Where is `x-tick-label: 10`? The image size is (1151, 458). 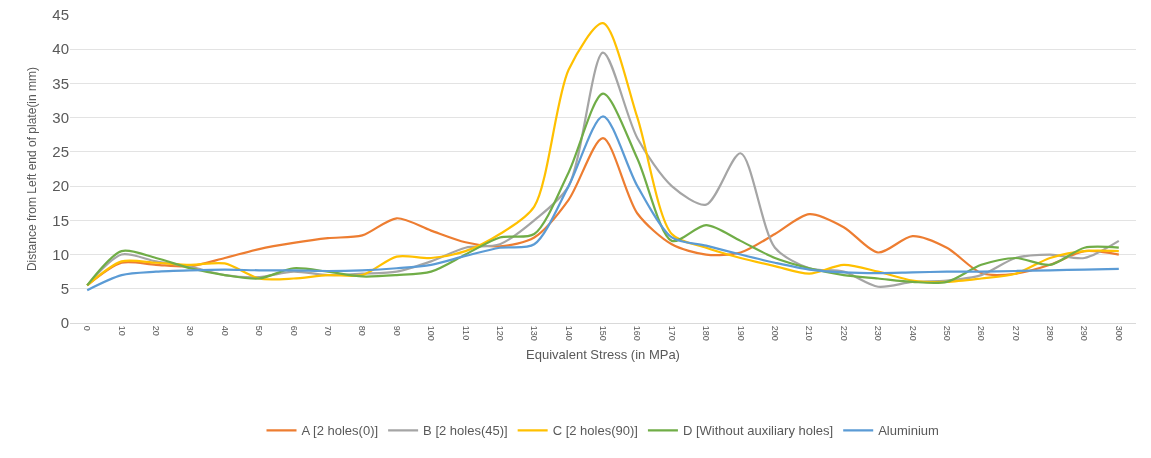
x-tick-label: 10 is located at coordinates (121, 330).